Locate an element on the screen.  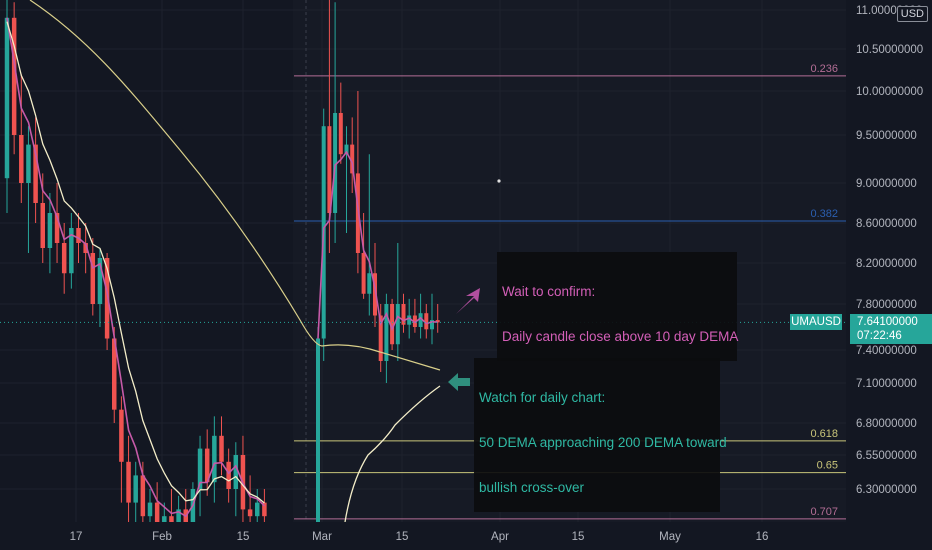
dema-50-line is located at coordinates (392, 454).